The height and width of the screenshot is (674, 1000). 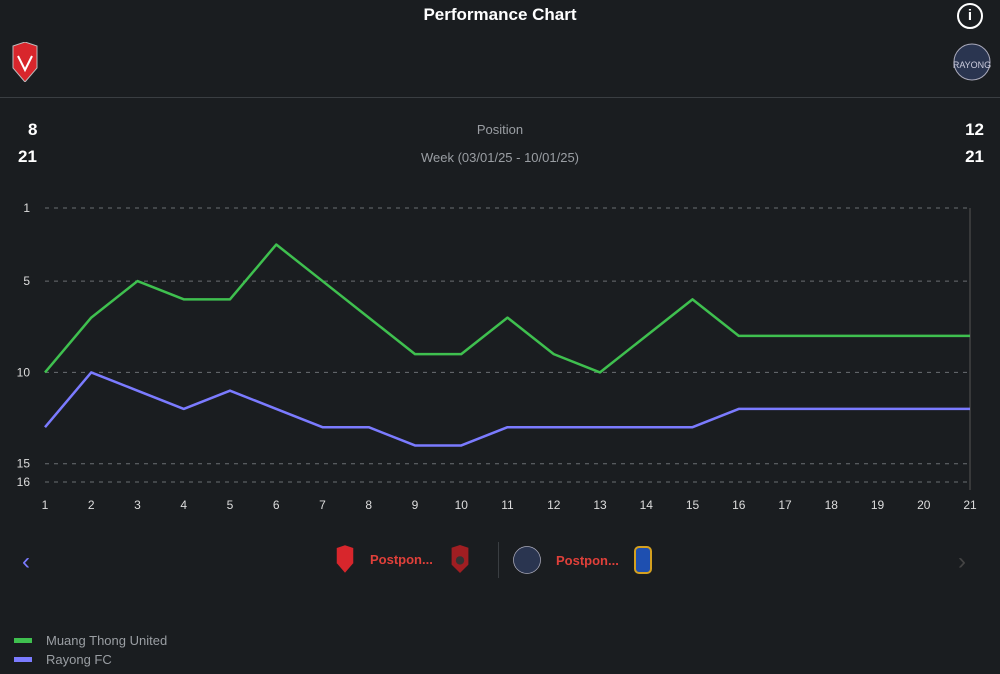 What do you see at coordinates (33, 129) in the screenshot?
I see `home-position: 8` at bounding box center [33, 129].